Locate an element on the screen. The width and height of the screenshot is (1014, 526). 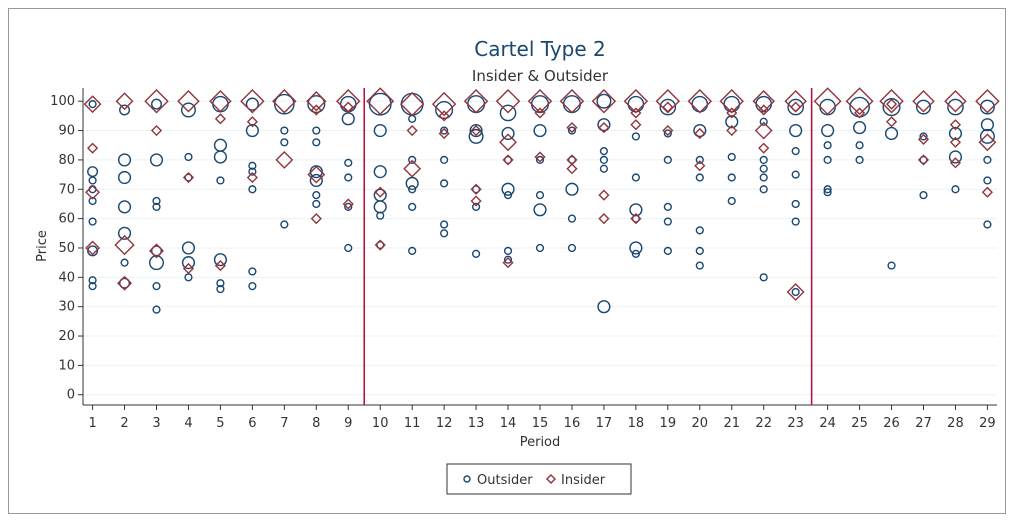
x-tick-label: 5 is located at coordinates (220, 423).